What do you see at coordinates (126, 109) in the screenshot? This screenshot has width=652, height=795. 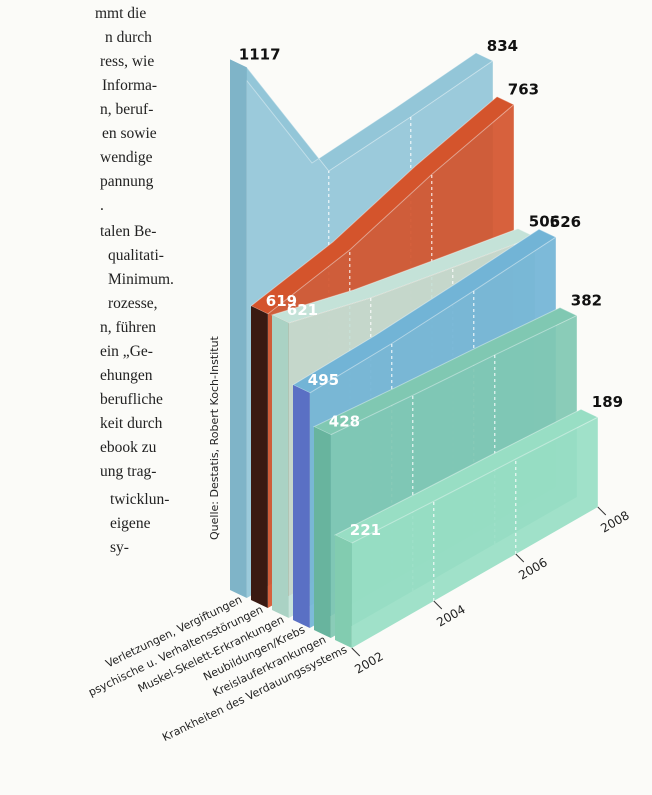 I see `article-line: n, beruf-` at bounding box center [126, 109].